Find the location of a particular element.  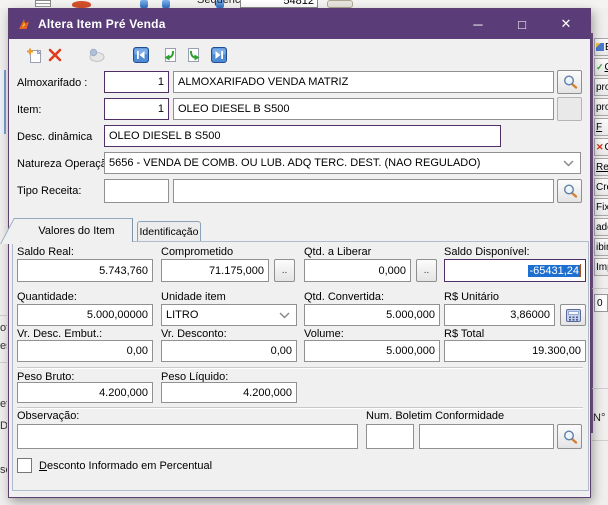

sequencia-label: Sequência: is located at coordinates (225, 3).